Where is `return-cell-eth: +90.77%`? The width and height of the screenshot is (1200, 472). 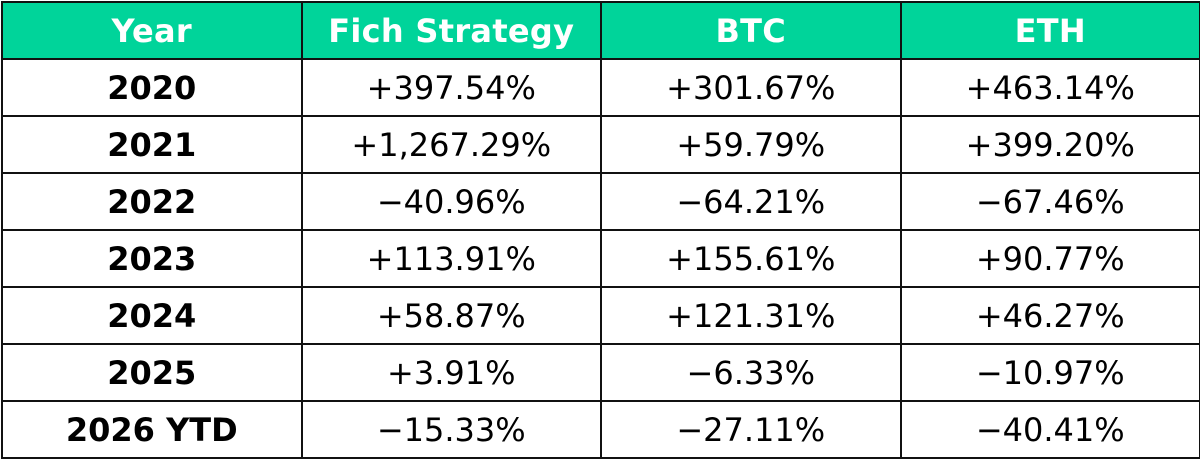 return-cell-eth: +90.77% is located at coordinates (1050, 258).